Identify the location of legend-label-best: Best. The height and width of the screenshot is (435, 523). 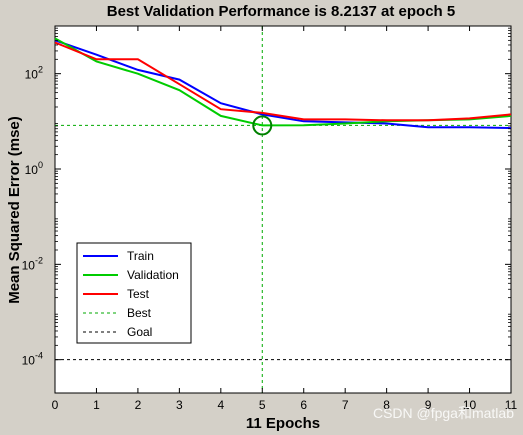
(139, 313).